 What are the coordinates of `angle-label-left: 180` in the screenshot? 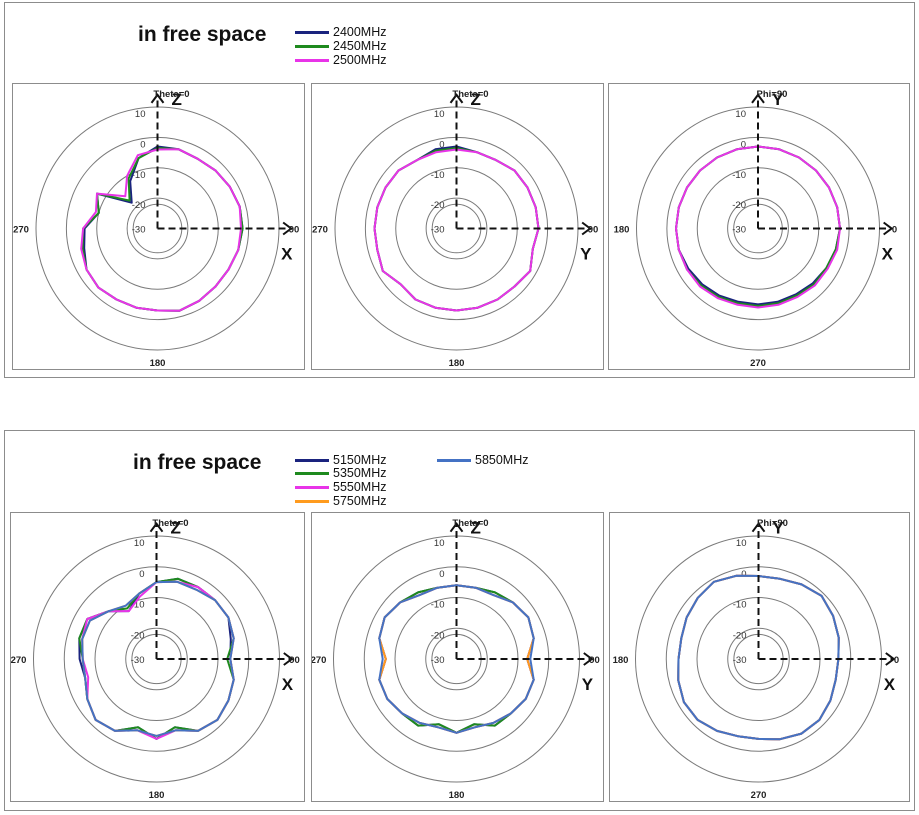 It's located at (622, 230).